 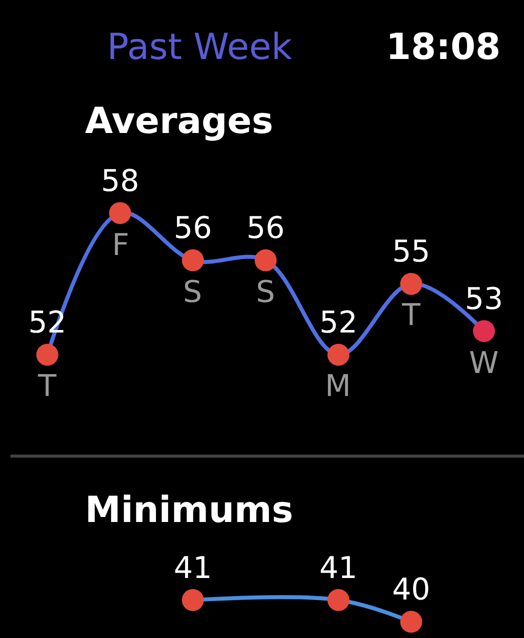 I want to click on chart-title: Minimums, so click(x=189, y=510).